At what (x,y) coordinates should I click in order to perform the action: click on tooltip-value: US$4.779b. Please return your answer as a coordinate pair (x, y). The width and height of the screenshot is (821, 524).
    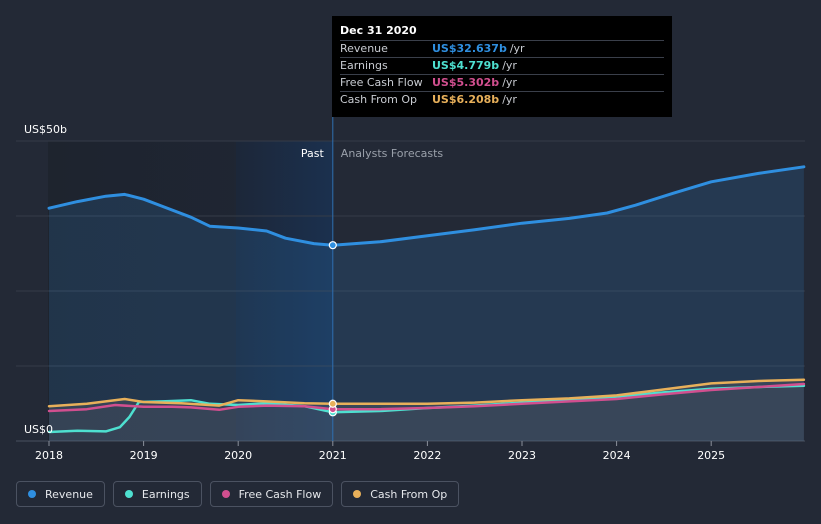
    Looking at the image, I should click on (466, 65).